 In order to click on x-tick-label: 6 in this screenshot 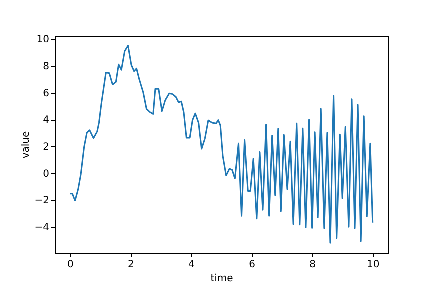, I will do `click(252, 265)`.